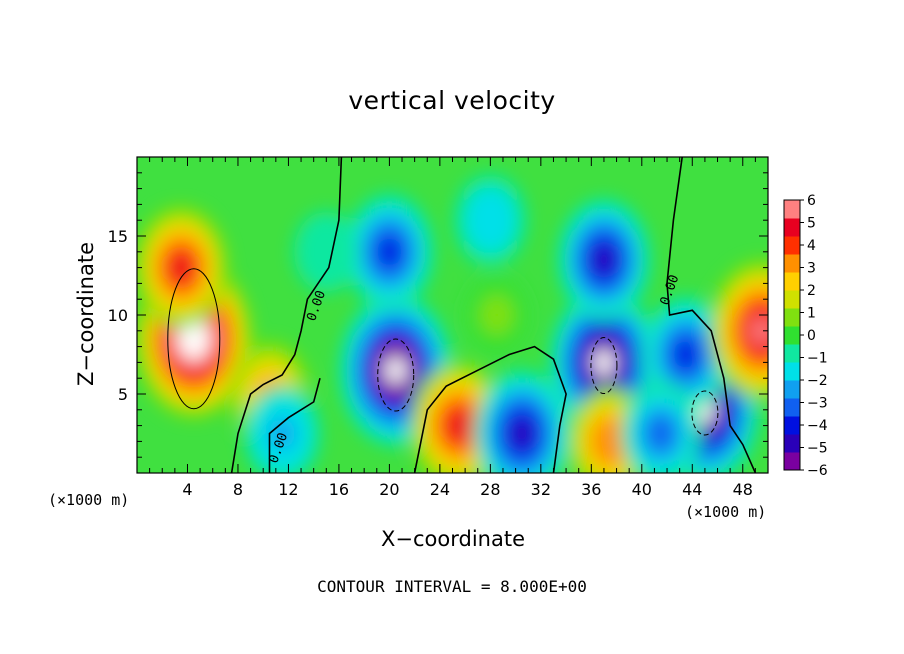 Image resolution: width=904 pixels, height=654 pixels. What do you see at coordinates (591, 489) in the screenshot?
I see `x-tick-label: 36` at bounding box center [591, 489].